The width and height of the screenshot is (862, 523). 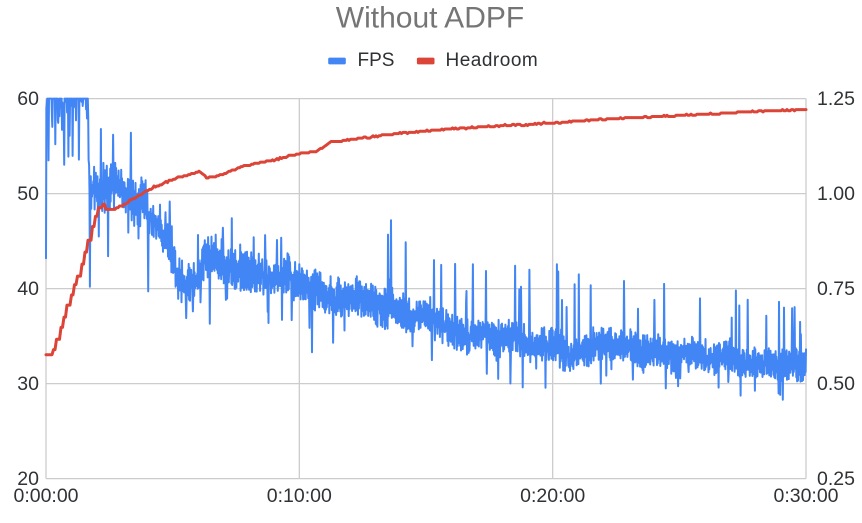 I want to click on svg-text: 60, so click(x=28, y=99).